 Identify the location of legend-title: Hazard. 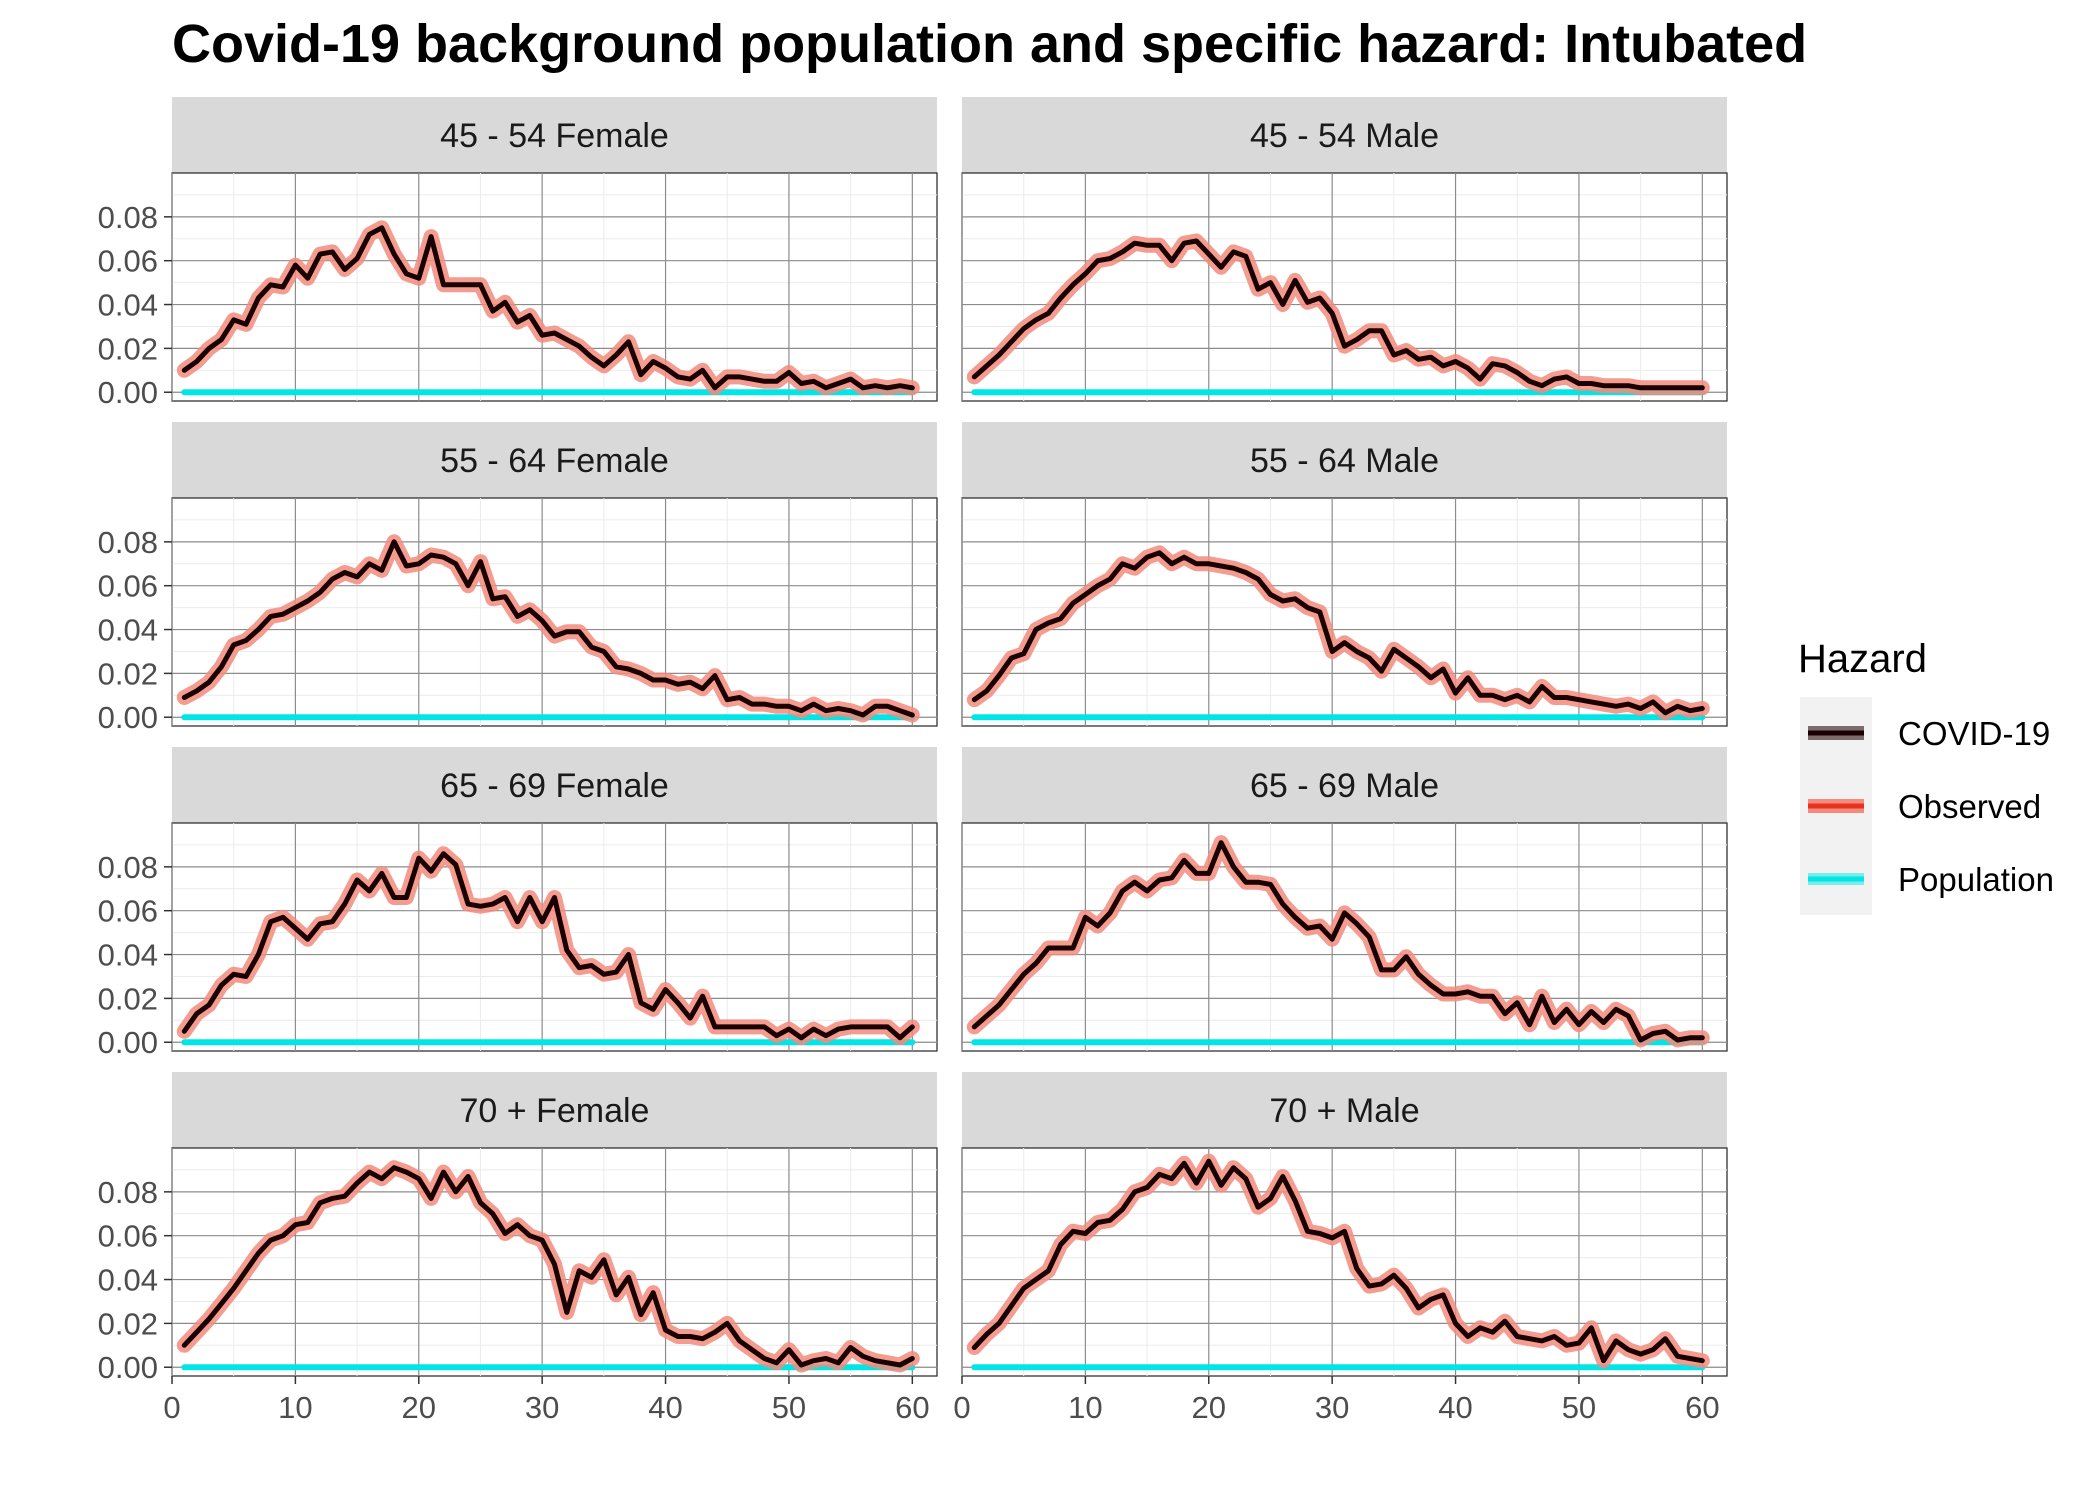
(1862, 659).